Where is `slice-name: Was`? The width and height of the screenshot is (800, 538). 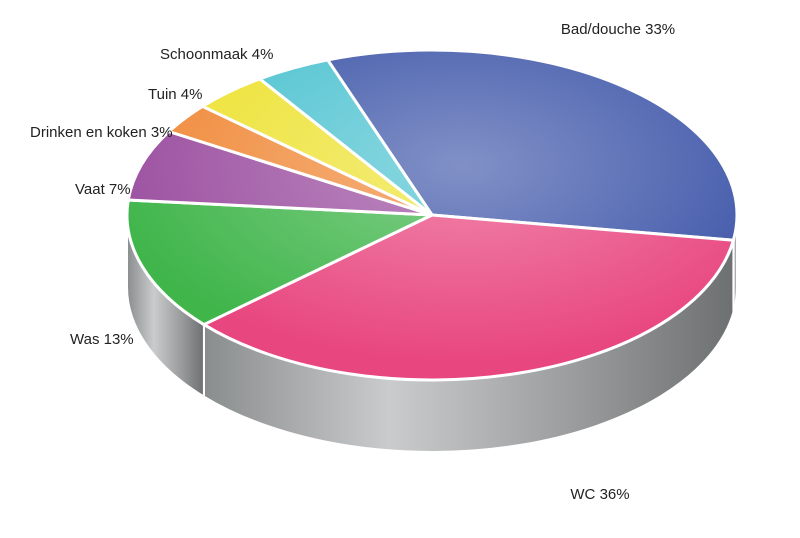
slice-name: Was is located at coordinates (84, 339).